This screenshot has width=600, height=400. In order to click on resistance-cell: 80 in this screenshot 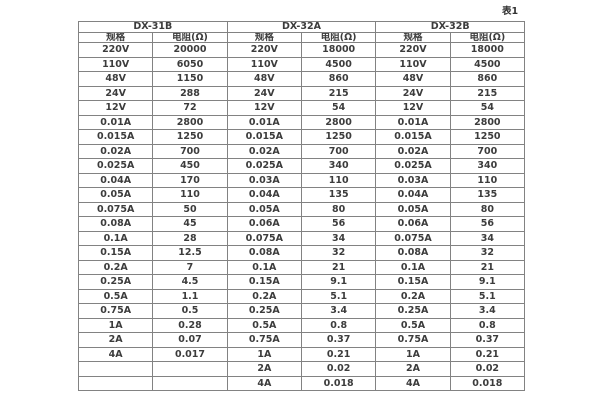, I will do `click(338, 209)`.